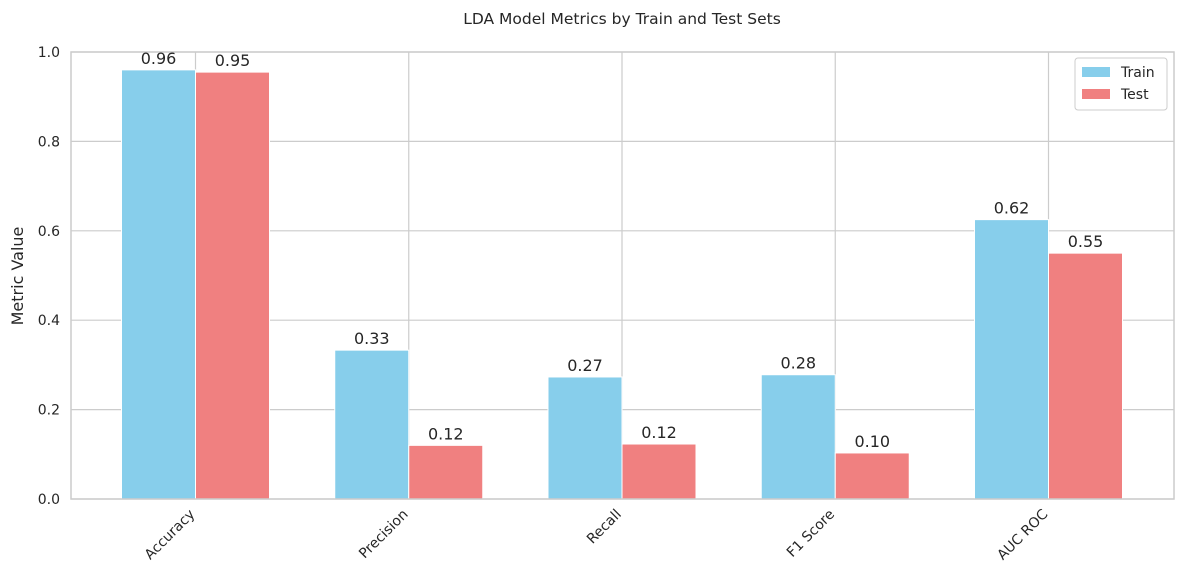  What do you see at coordinates (811, 534) in the screenshot?
I see `x-tick-label: F1 Score` at bounding box center [811, 534].